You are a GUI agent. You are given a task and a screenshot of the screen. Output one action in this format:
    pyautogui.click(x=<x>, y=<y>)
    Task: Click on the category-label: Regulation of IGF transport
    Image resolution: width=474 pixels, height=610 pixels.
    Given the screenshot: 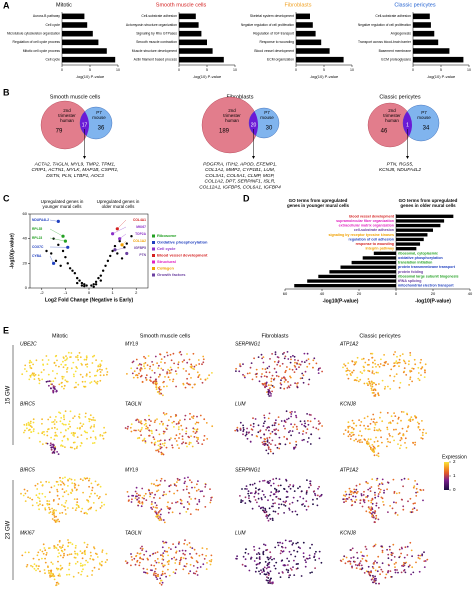 What is the action you would take?
    pyautogui.click(x=273, y=34)
    